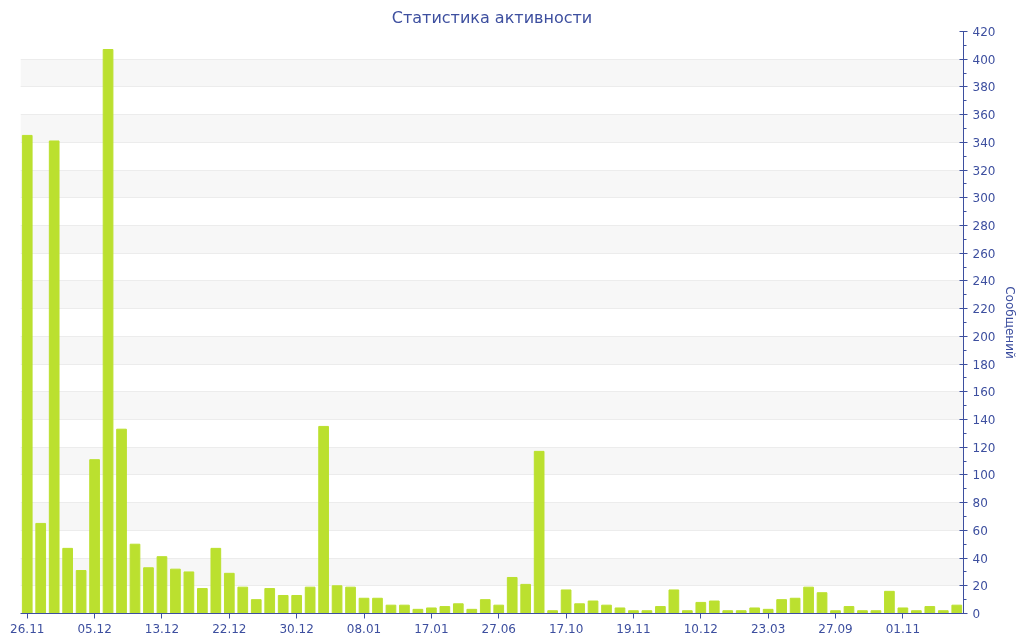 This screenshot has width=1024, height=640. What do you see at coordinates (980, 558) in the screenshot?
I see `y-tick-label: 40` at bounding box center [980, 558].